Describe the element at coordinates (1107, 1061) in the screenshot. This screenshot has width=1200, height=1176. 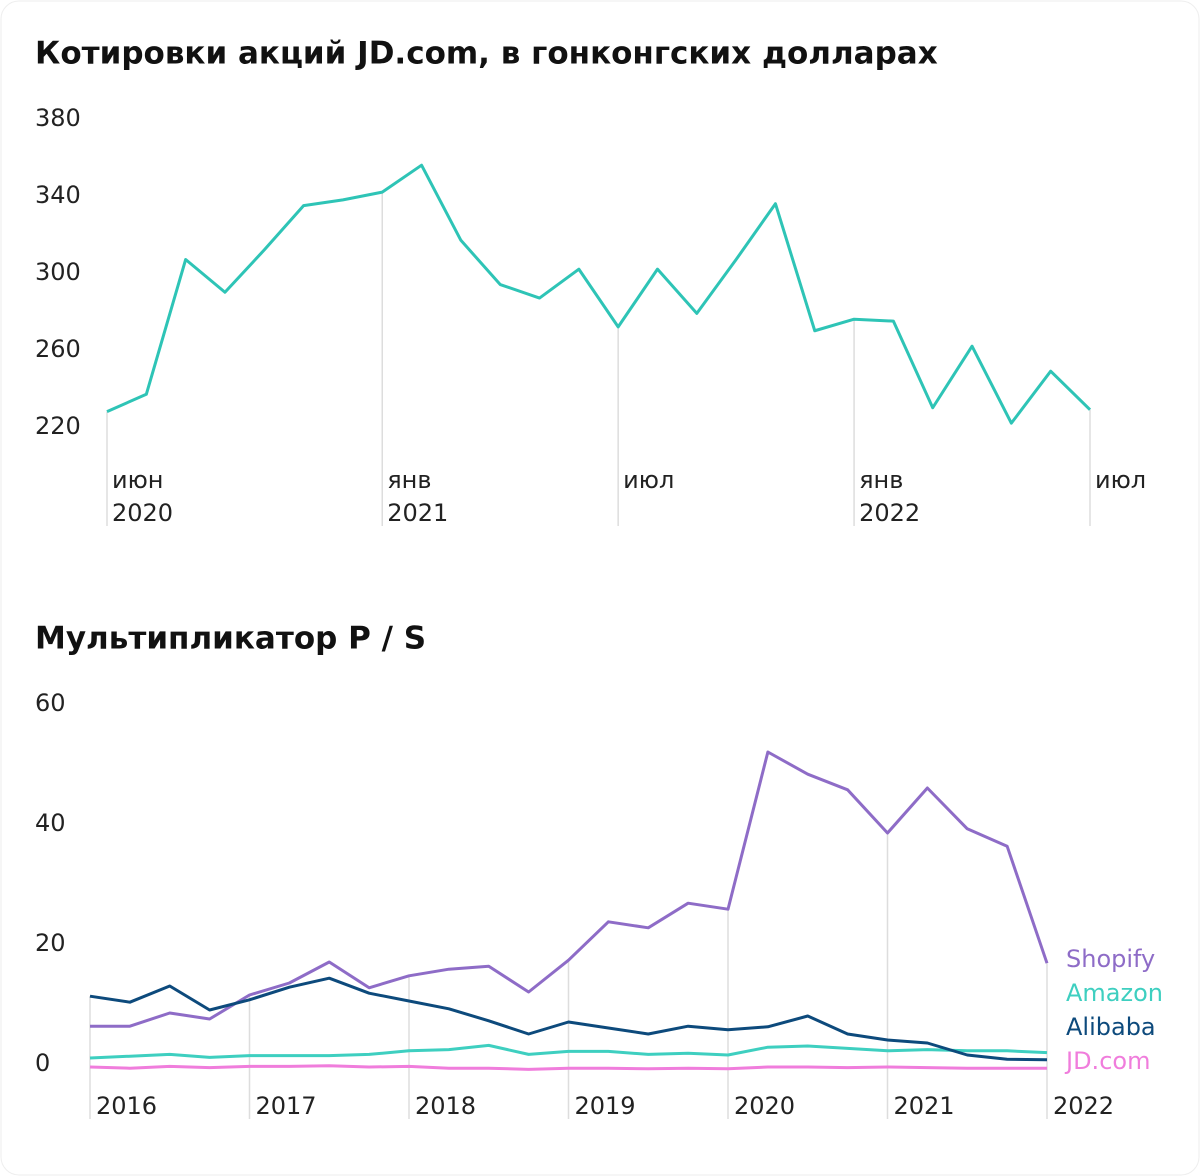
I see `legend-label: JD.com` at that location.